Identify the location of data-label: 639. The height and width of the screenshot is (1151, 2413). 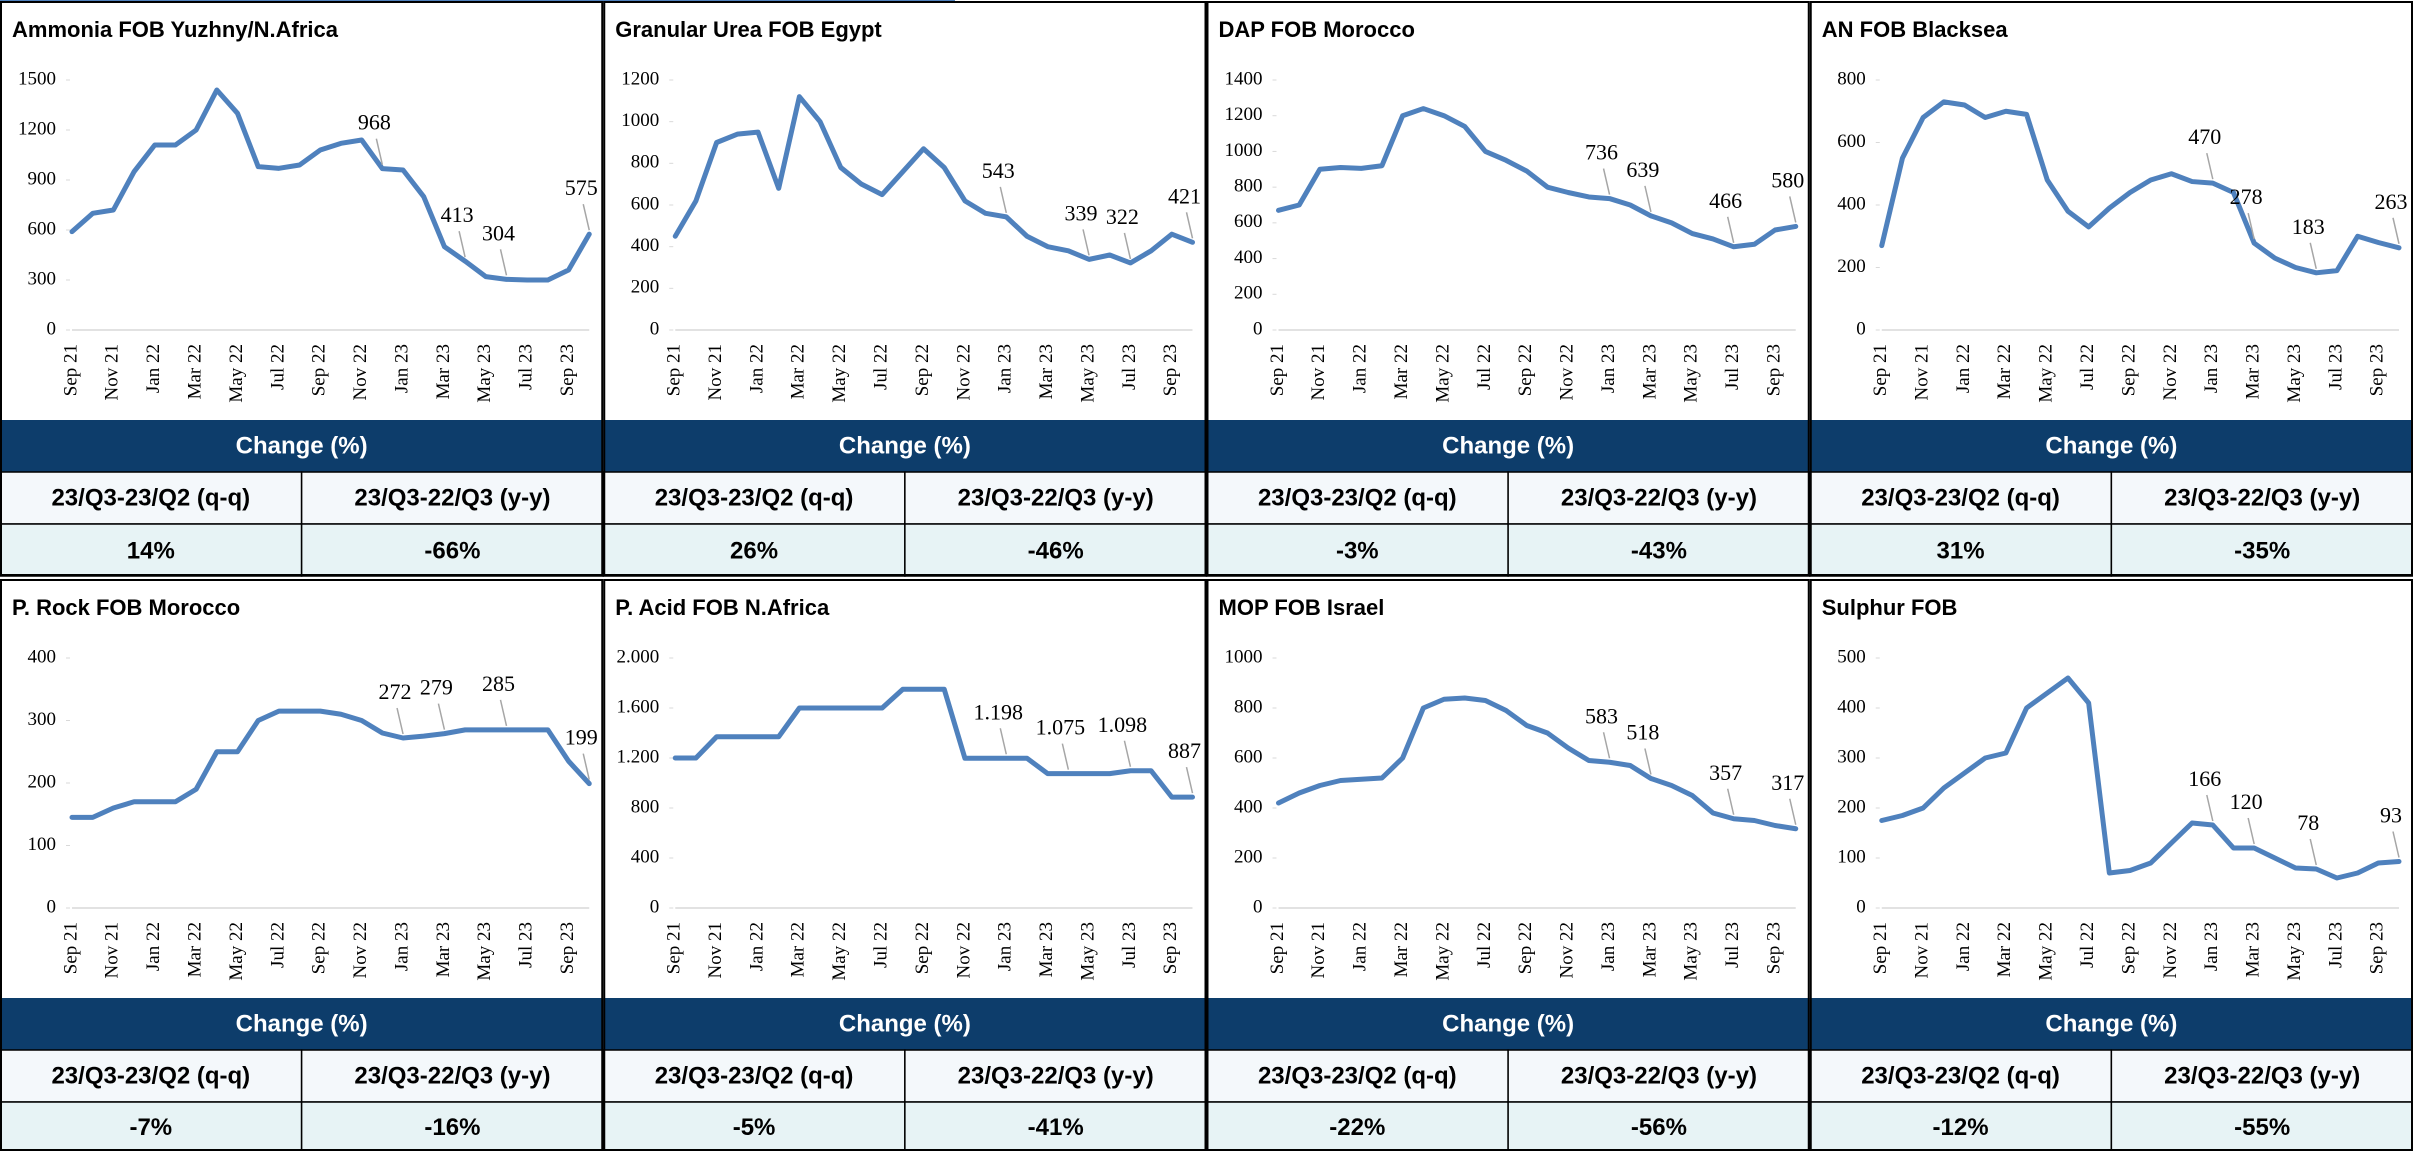
(1642, 169).